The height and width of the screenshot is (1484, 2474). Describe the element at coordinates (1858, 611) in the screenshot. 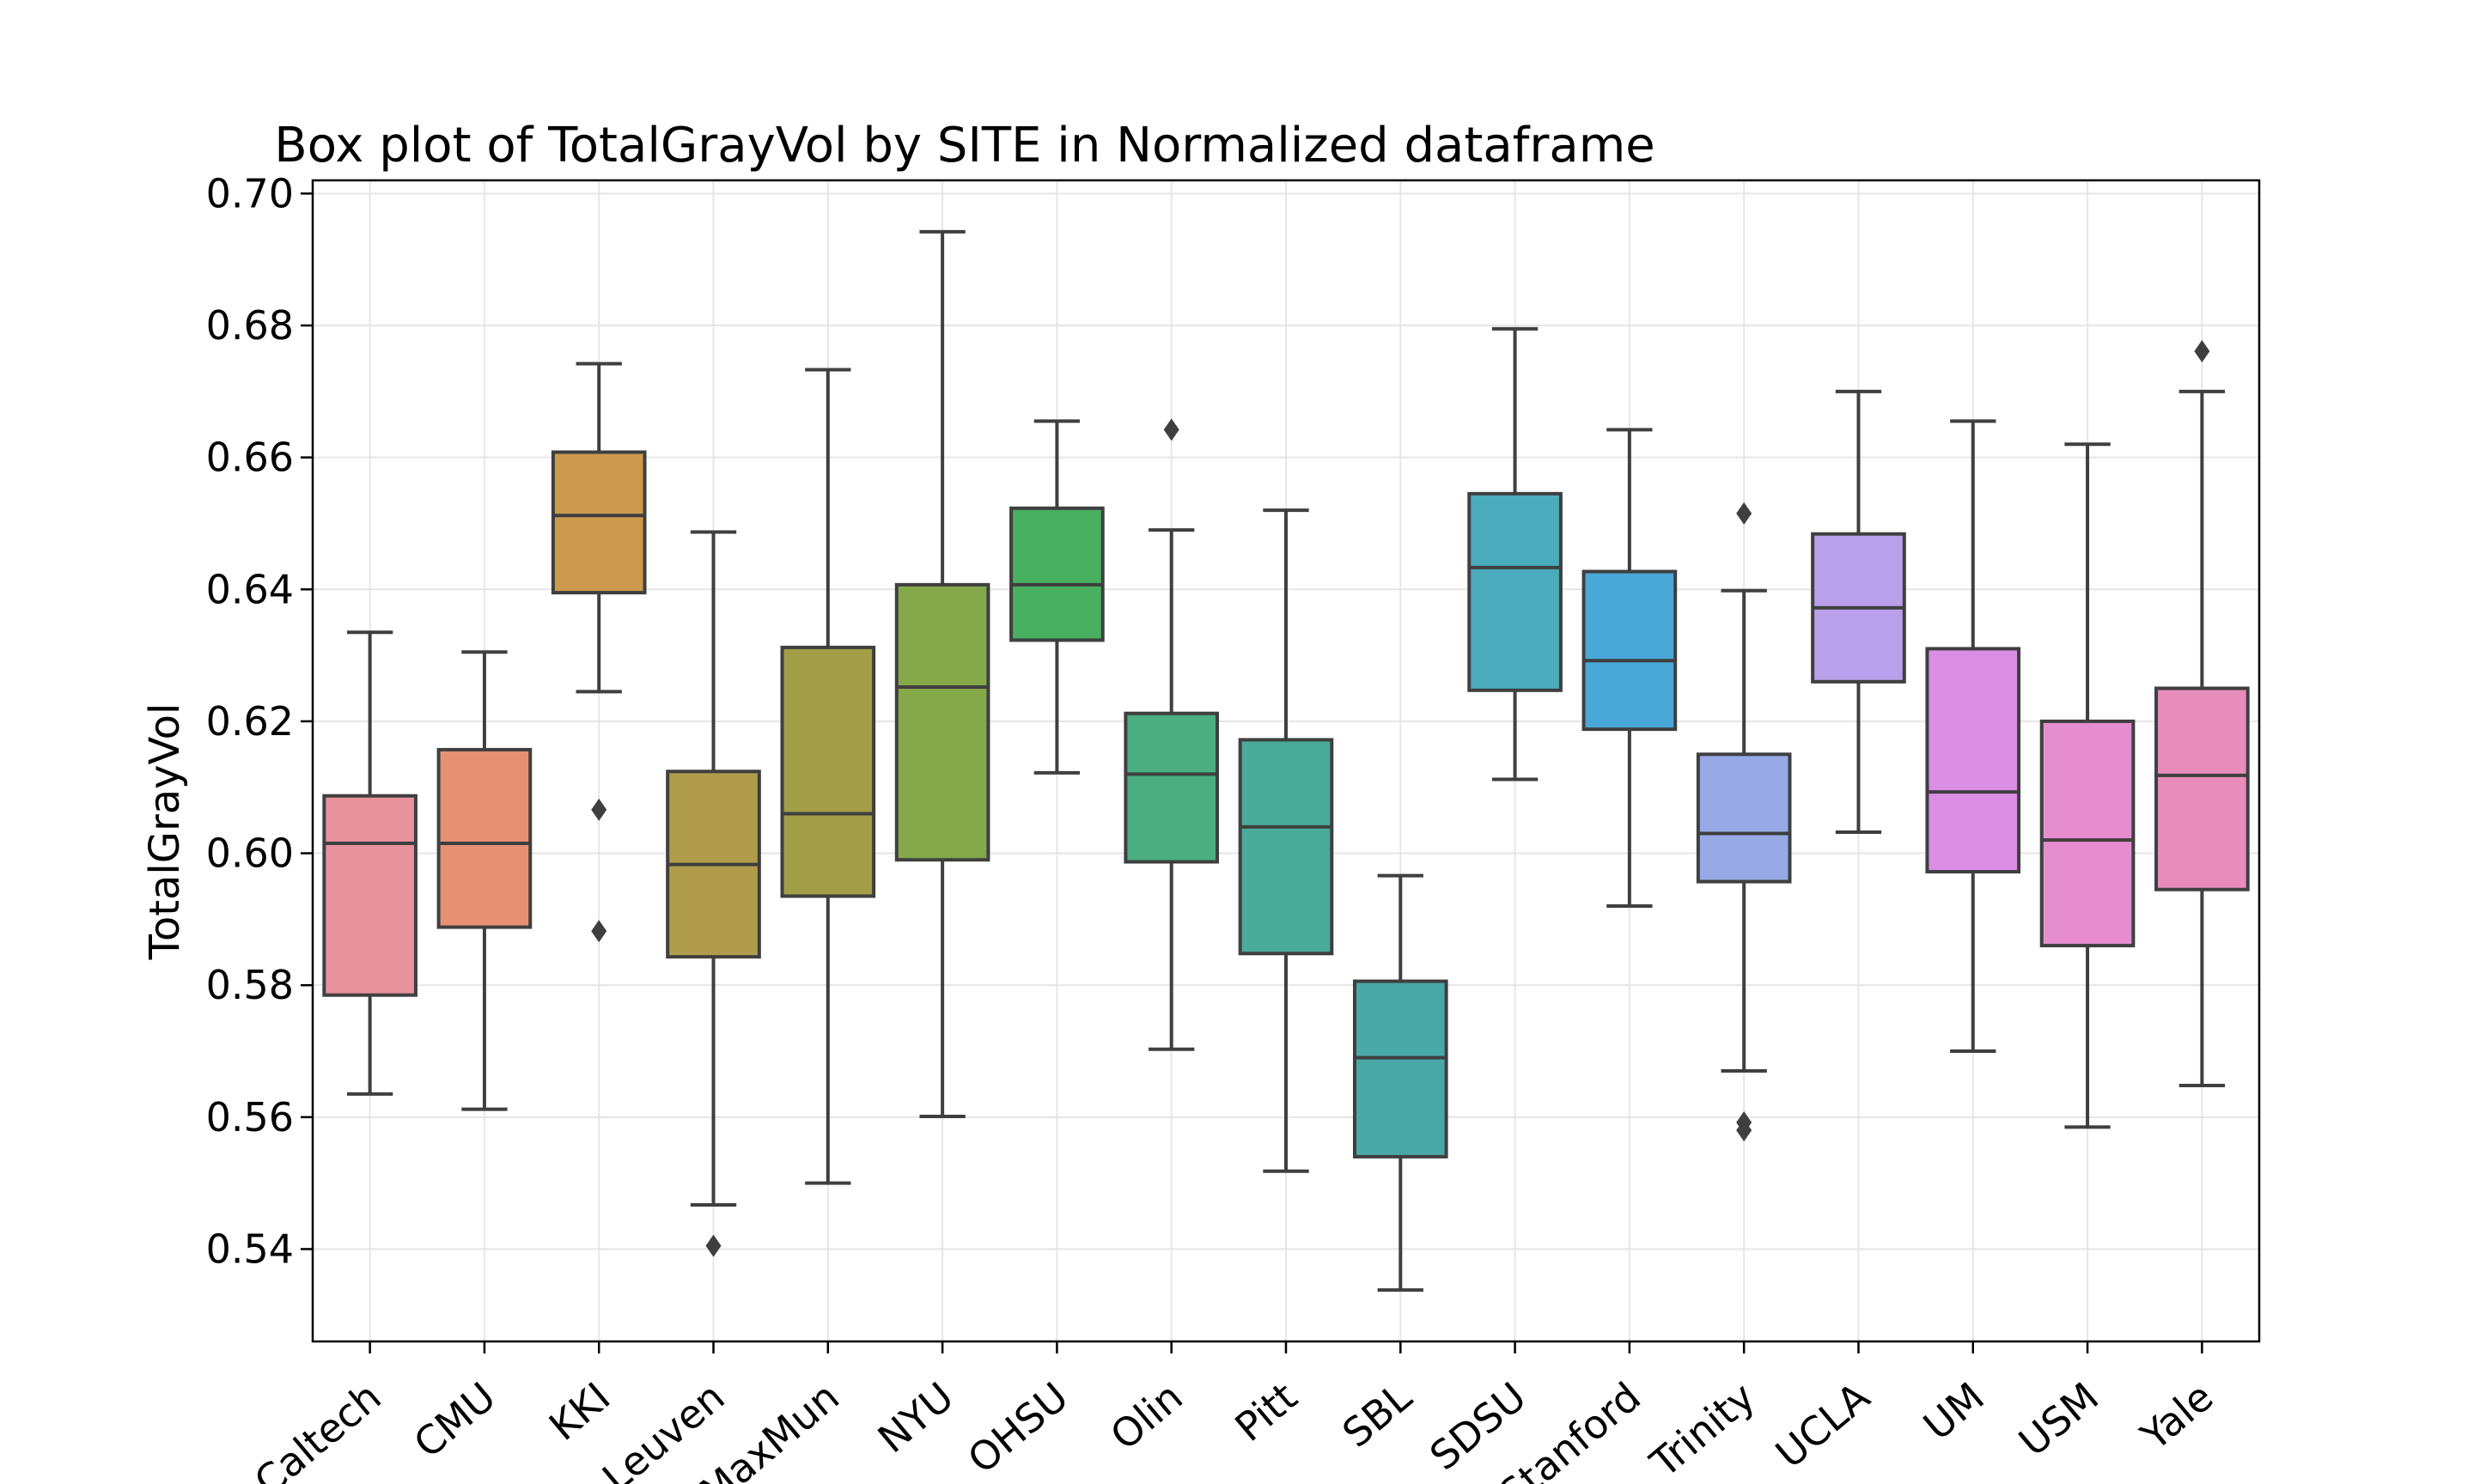

I see `box-ucla` at that location.